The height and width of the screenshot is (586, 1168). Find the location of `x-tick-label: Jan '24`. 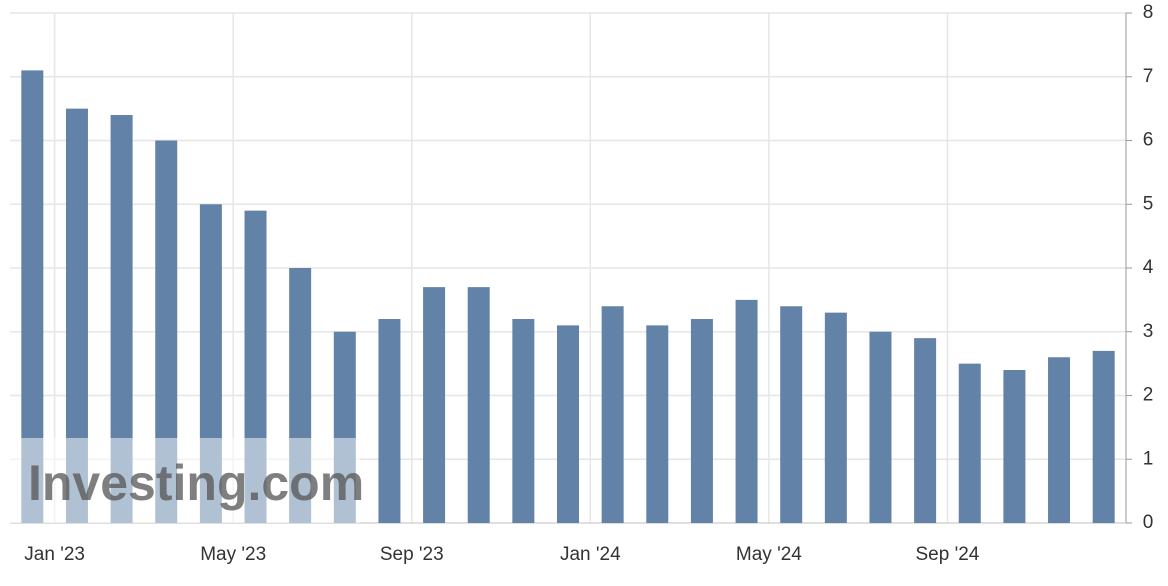

x-tick-label: Jan '24 is located at coordinates (590, 554).